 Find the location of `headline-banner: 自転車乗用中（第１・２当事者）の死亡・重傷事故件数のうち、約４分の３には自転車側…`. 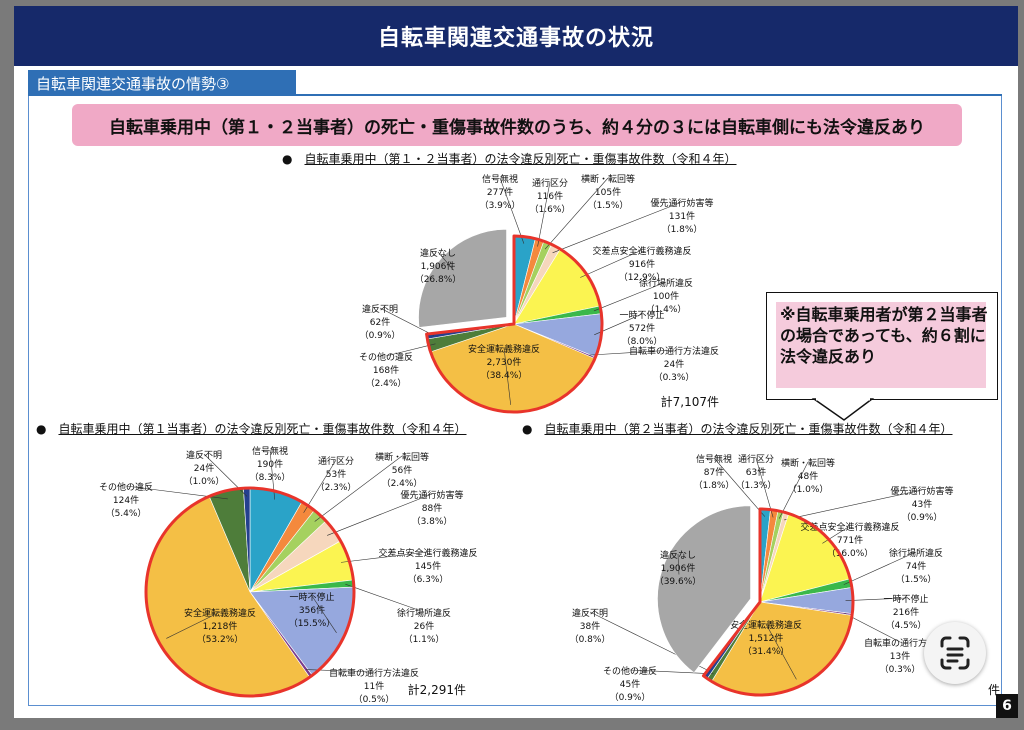

headline-banner: 自転車乗用中（第１・２当事者）の死亡・重傷事故件数のうち、約４分の３には自転車側… is located at coordinates (517, 125).